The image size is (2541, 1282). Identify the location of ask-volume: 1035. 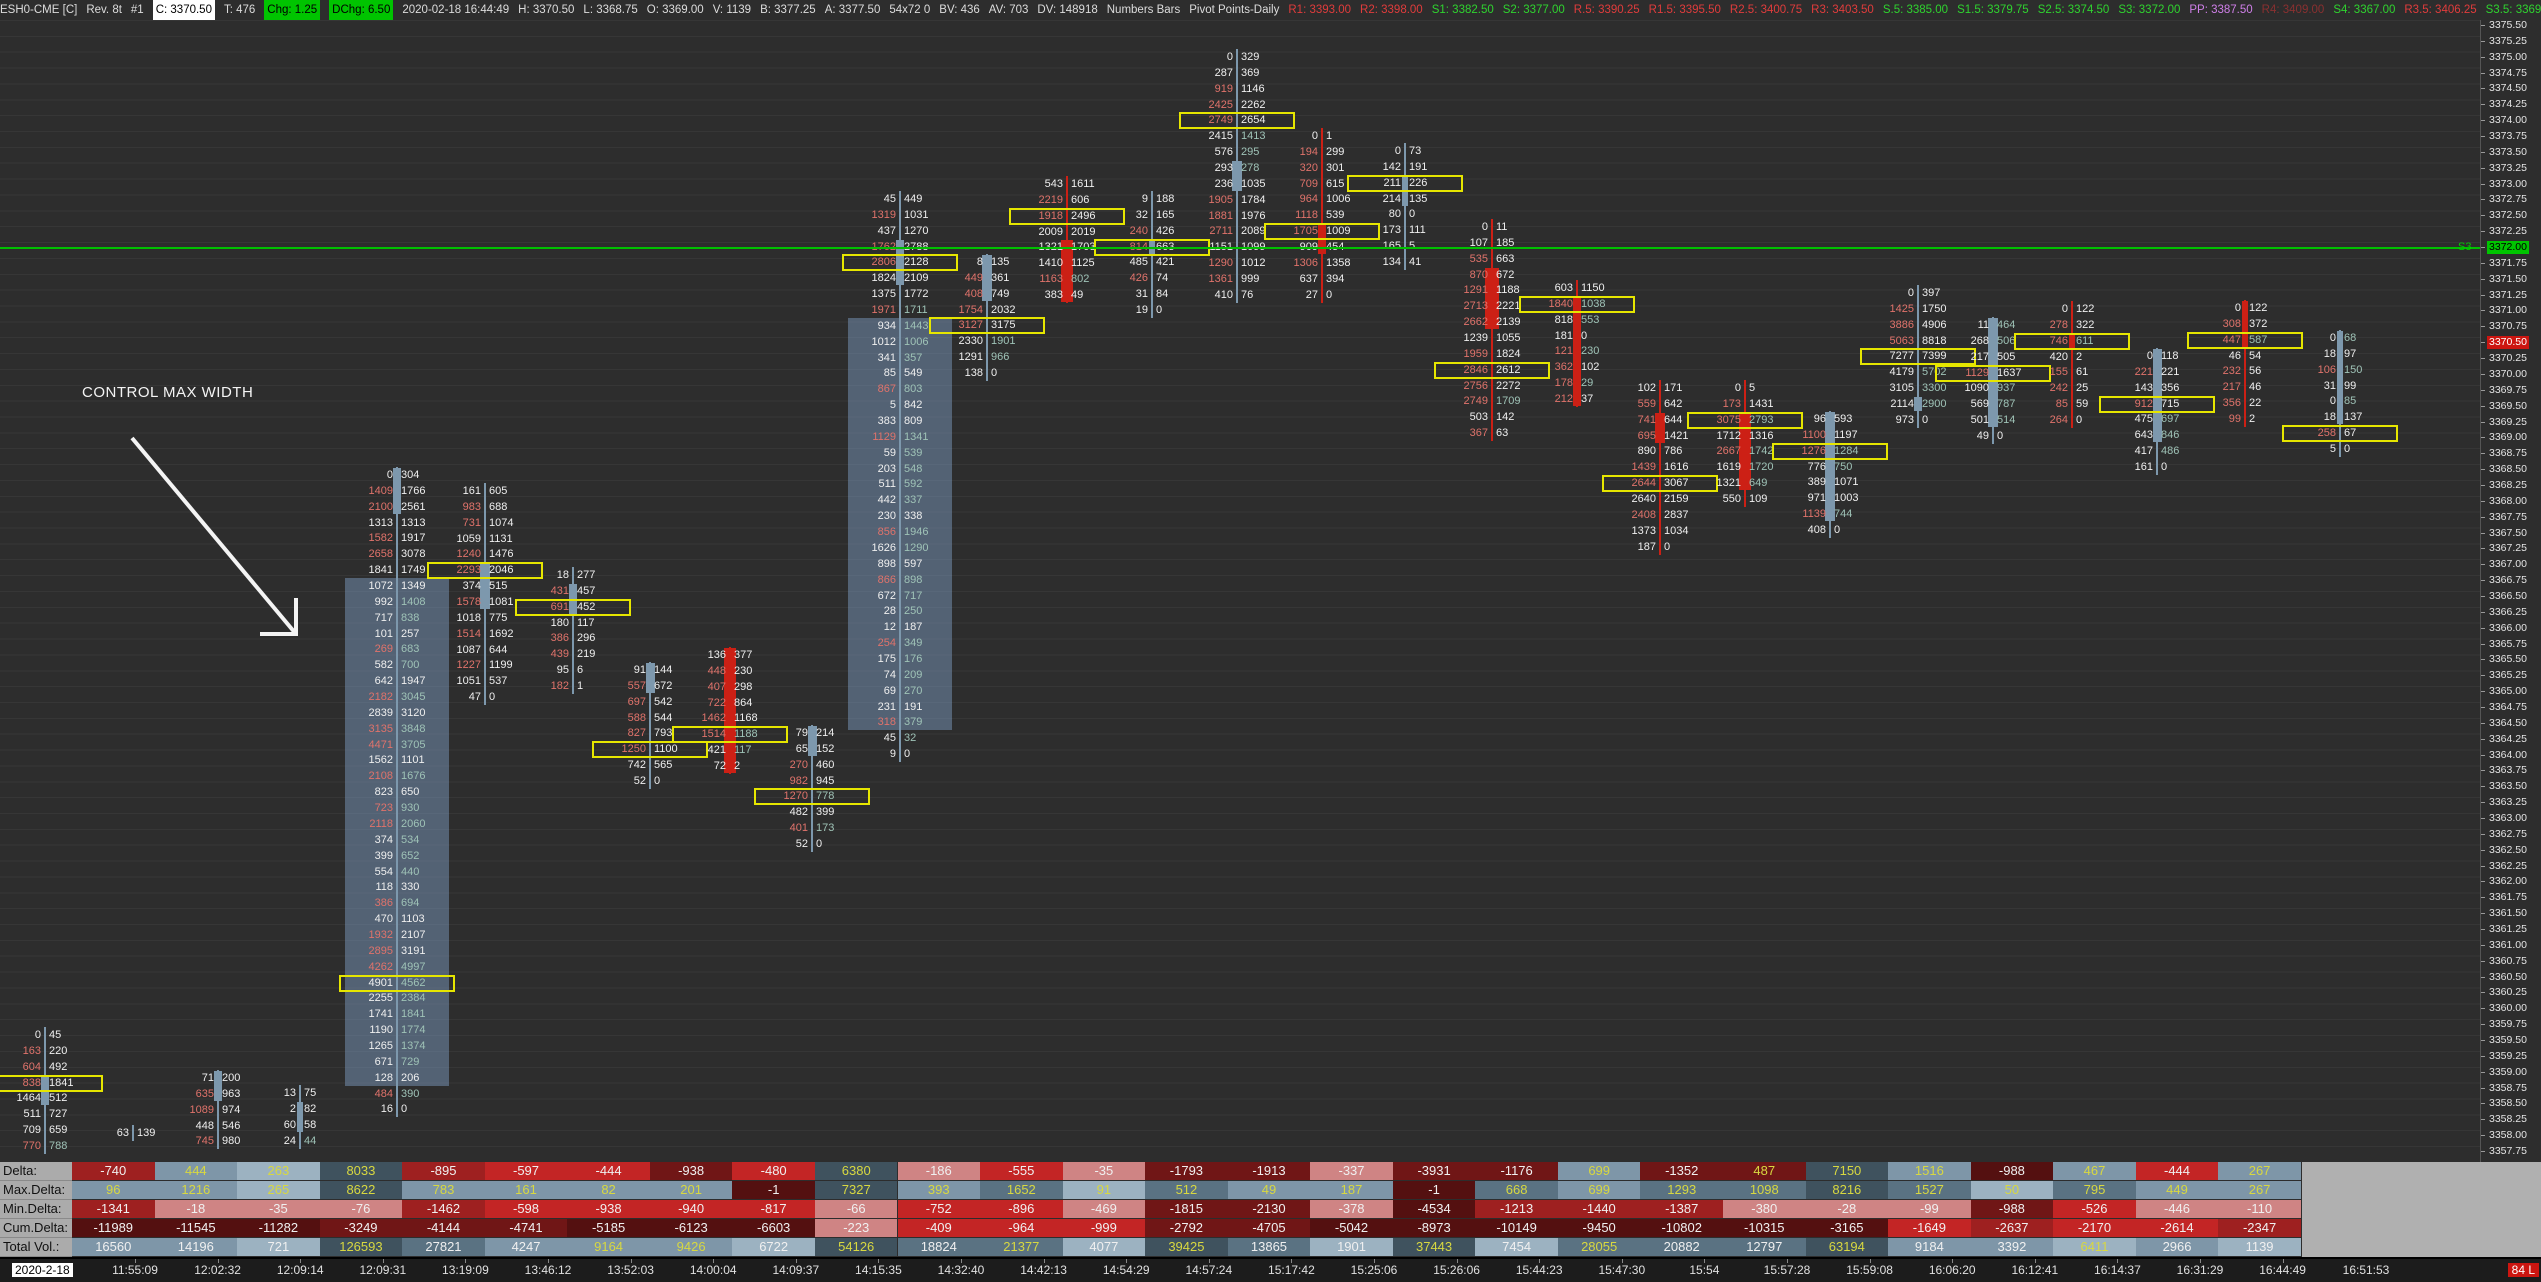
(1253, 183).